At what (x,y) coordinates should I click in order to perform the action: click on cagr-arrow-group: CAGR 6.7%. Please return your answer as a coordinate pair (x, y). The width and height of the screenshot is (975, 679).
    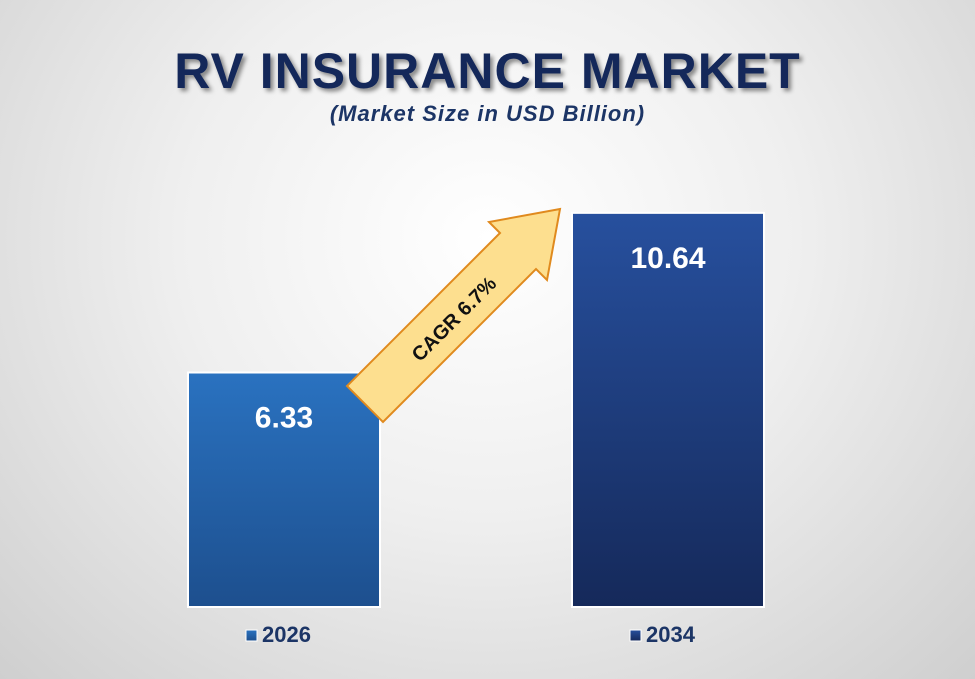
    Looking at the image, I should click on (453, 315).